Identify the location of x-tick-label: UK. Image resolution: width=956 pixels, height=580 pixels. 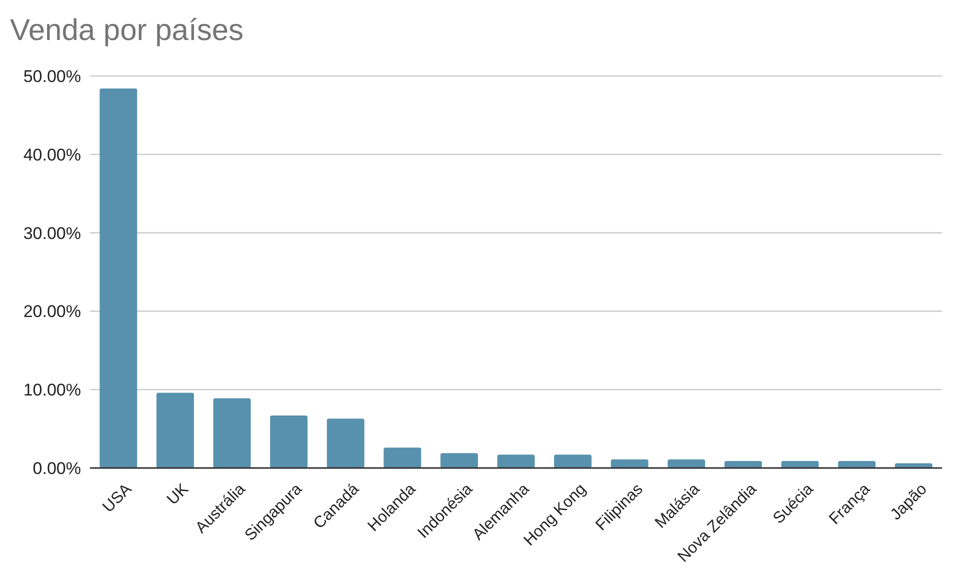
(178, 494).